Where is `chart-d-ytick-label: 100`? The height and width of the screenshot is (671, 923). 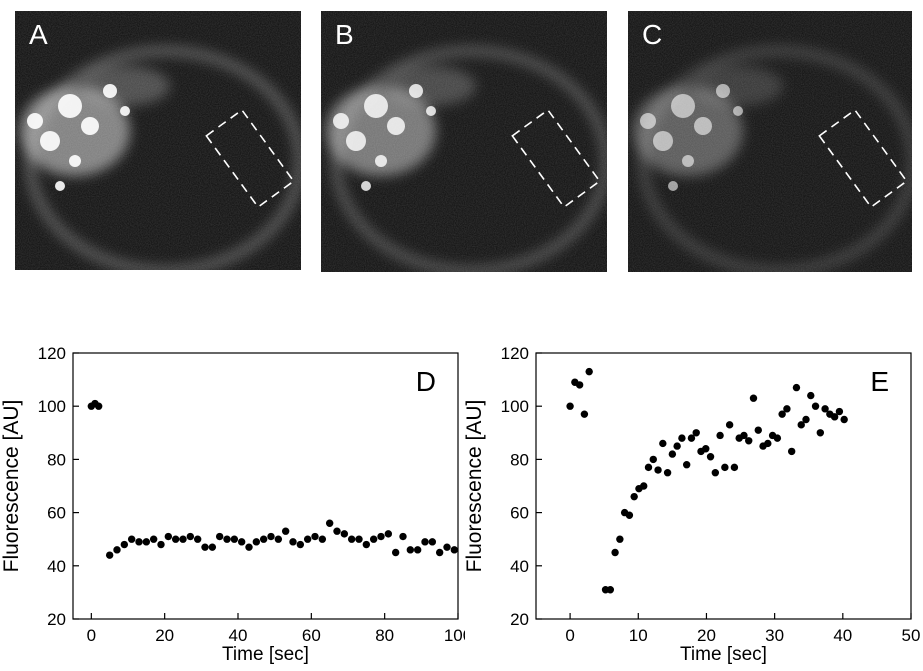 chart-d-ytick-label: 100 is located at coordinates (52, 406).